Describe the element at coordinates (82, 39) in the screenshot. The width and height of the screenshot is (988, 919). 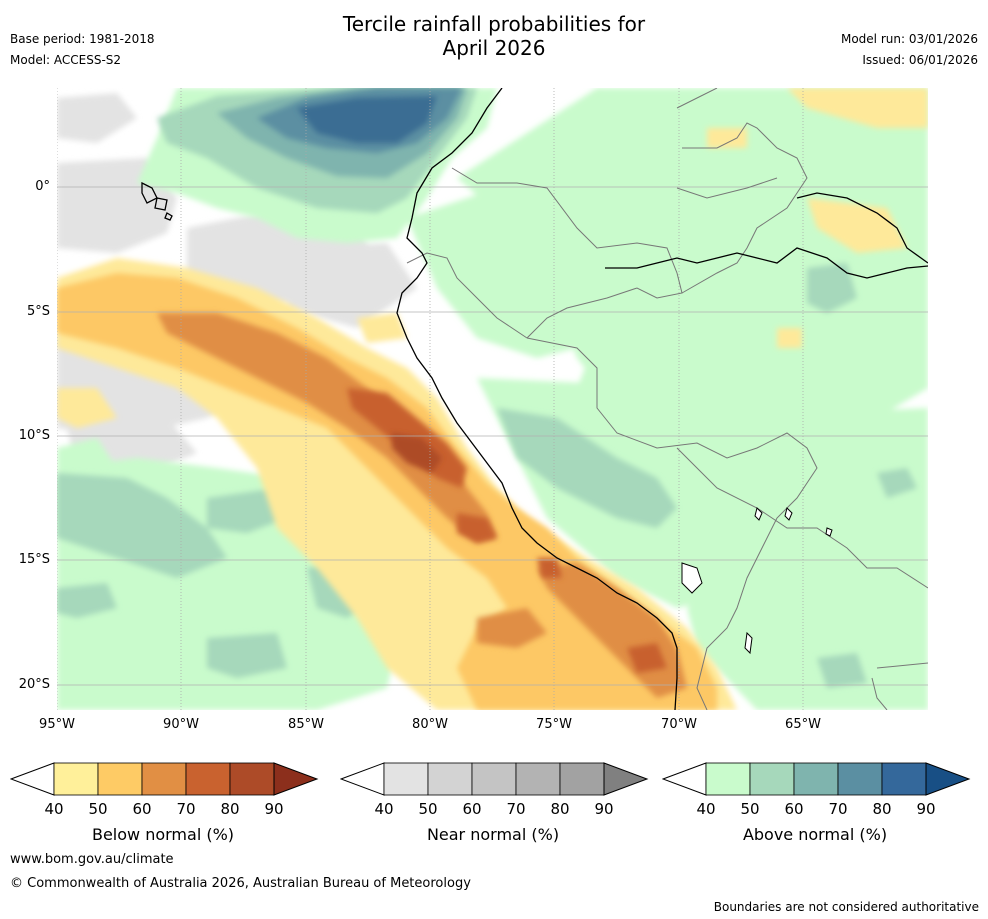
I see `base-period: Base period: 1981-2018` at that location.